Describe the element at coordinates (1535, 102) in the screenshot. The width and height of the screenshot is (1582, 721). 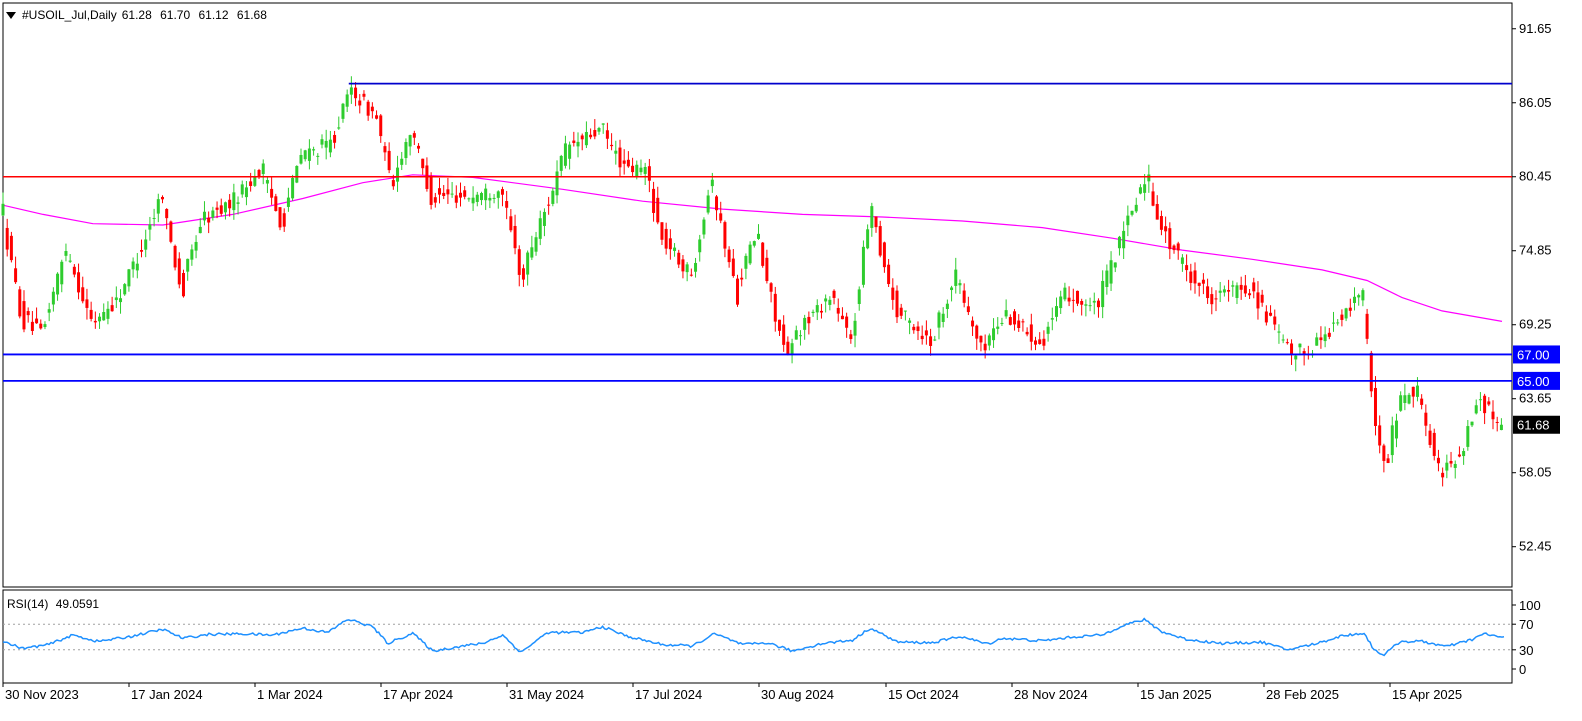
I see `price-tick-label: 86.05` at that location.